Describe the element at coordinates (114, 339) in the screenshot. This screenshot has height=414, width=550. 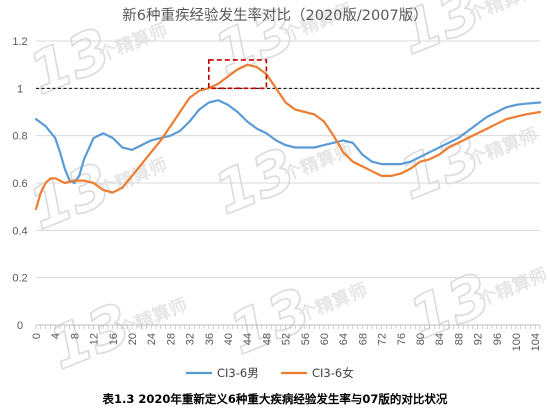
I see `x-tick-label: 16` at that location.